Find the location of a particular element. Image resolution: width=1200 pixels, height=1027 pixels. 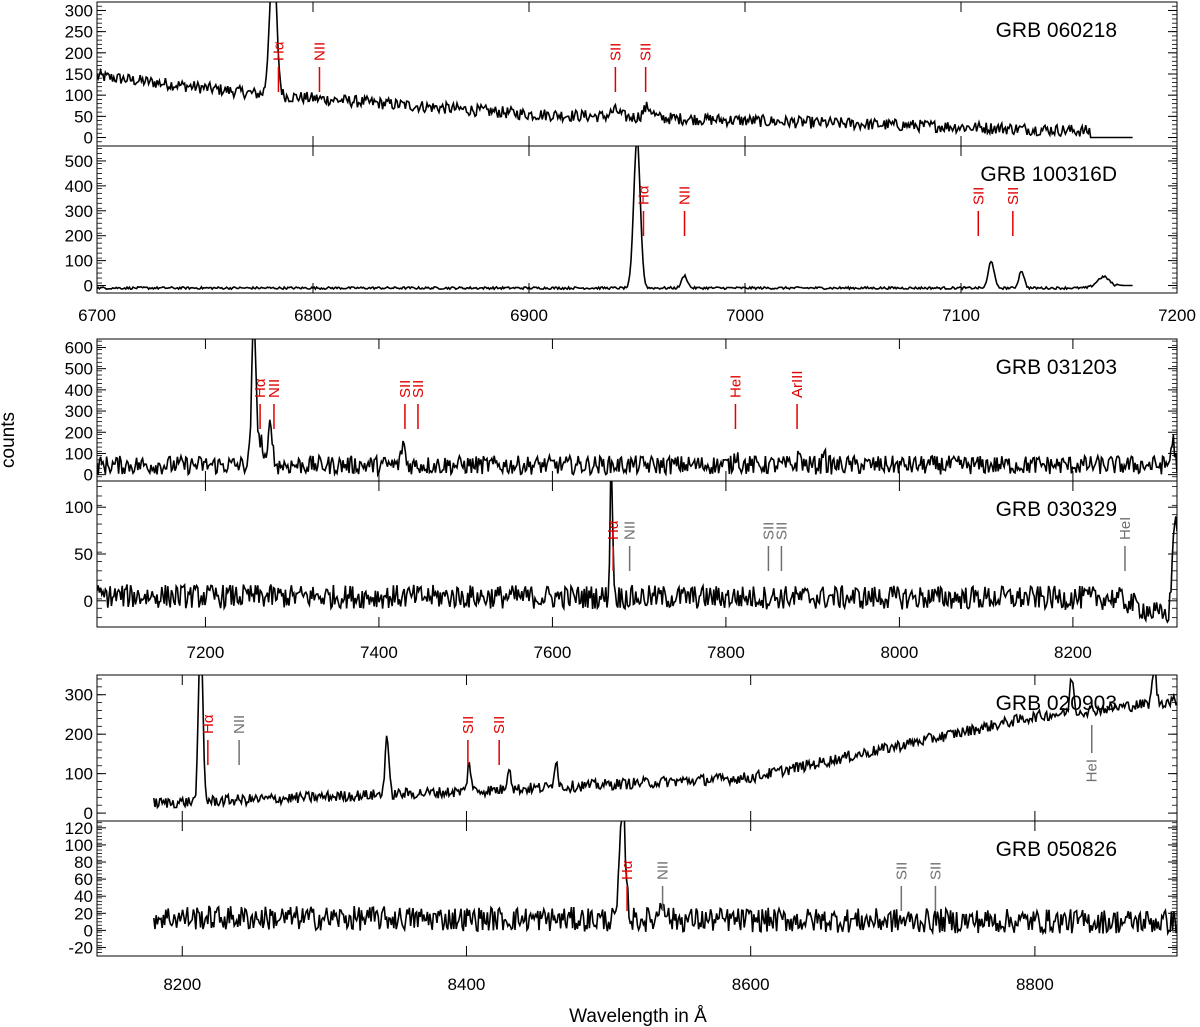

x-tick-label: 6800 is located at coordinates (313, 315).